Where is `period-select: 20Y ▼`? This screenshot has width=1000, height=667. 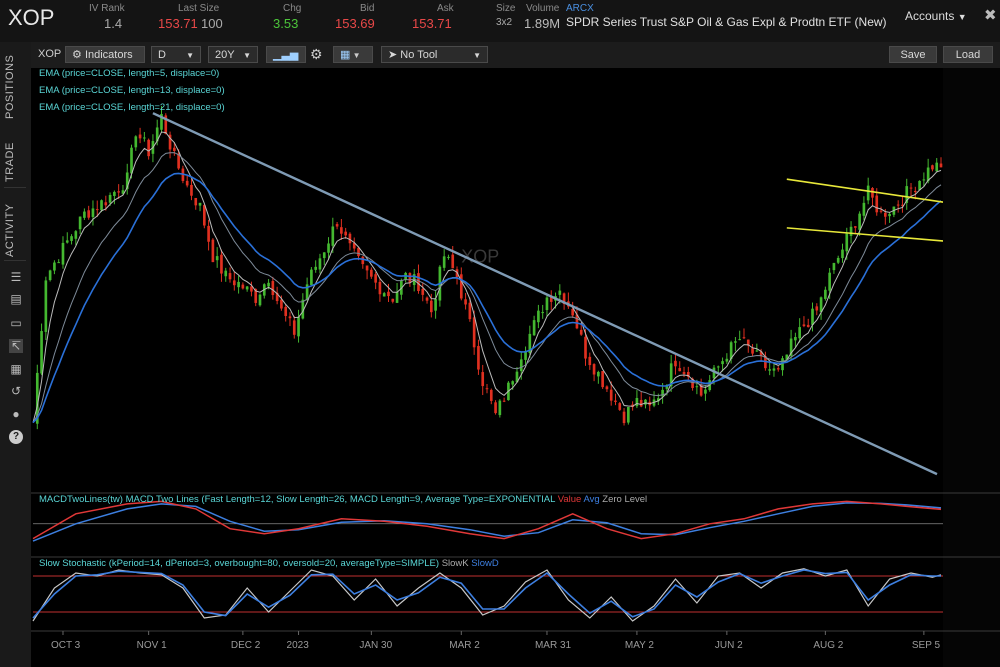 period-select: 20Y ▼ is located at coordinates (233, 54).